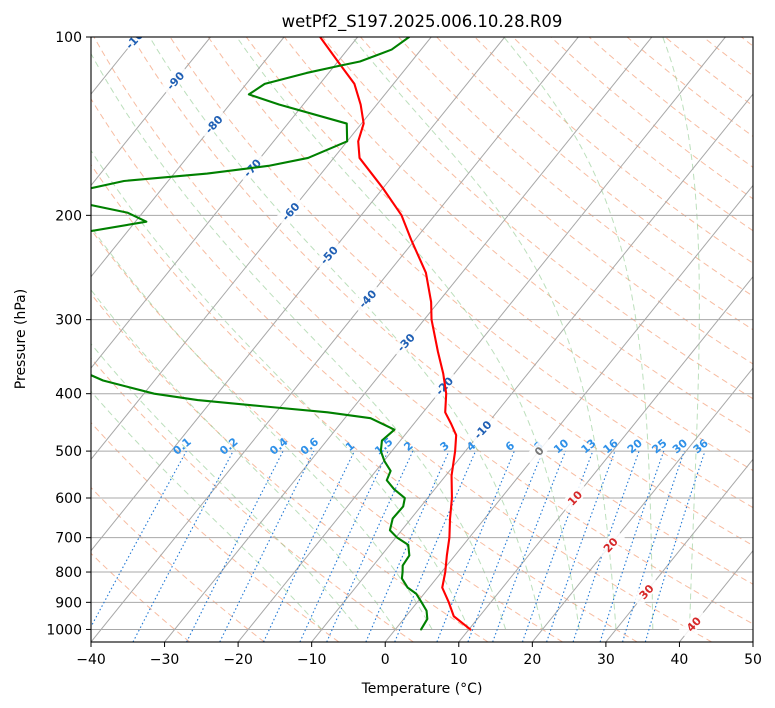  Describe the element at coordinates (238, 660) in the screenshot. I see `x-tick-label: −20` at that location.